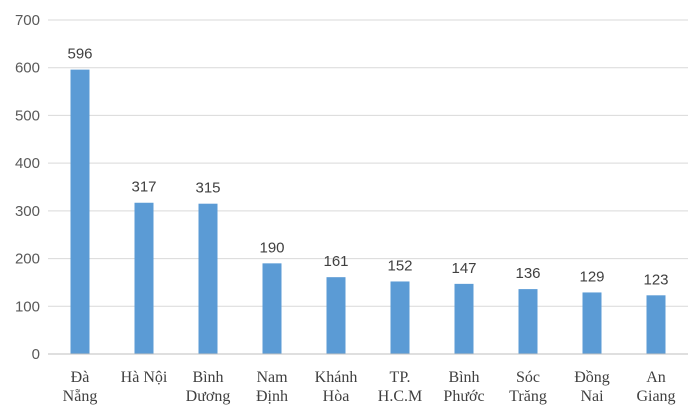 The width and height of the screenshot is (700, 417). I want to click on x-category-label: Bình Dương, so click(208, 387).